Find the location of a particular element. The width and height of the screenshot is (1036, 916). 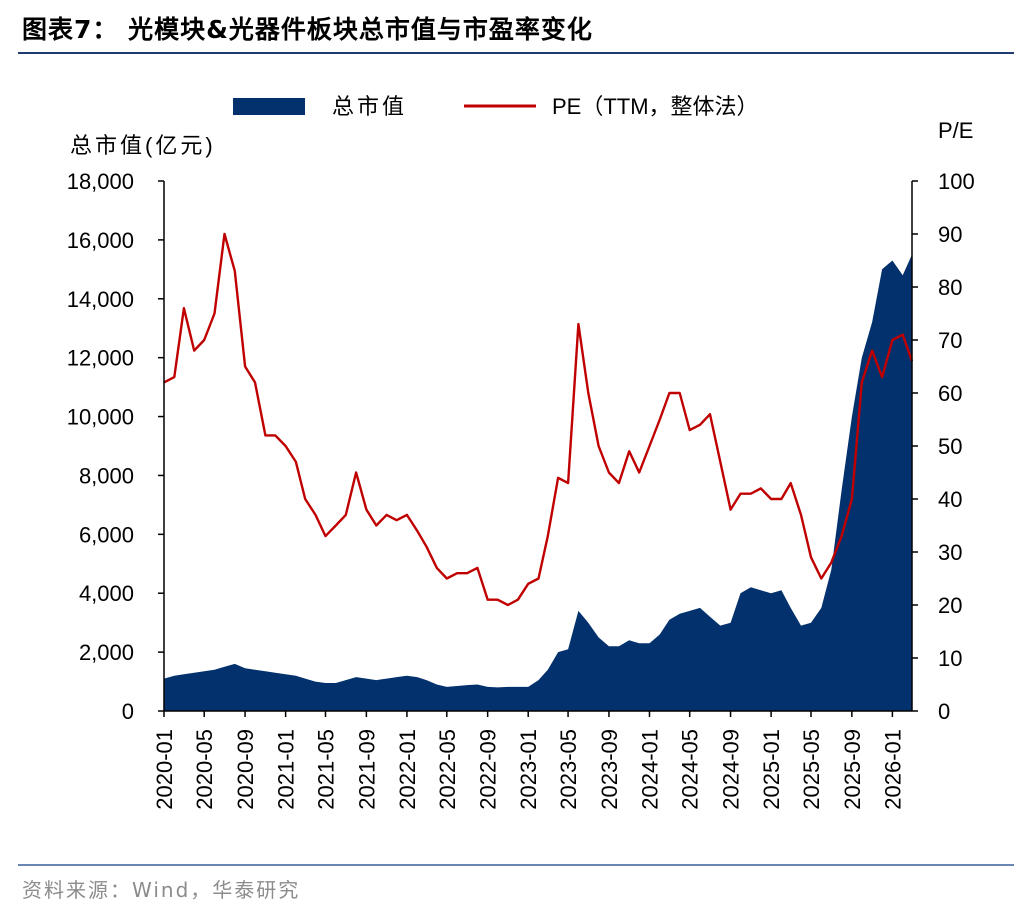

x-tick-label: 2025-05 is located at coordinates (811, 769).